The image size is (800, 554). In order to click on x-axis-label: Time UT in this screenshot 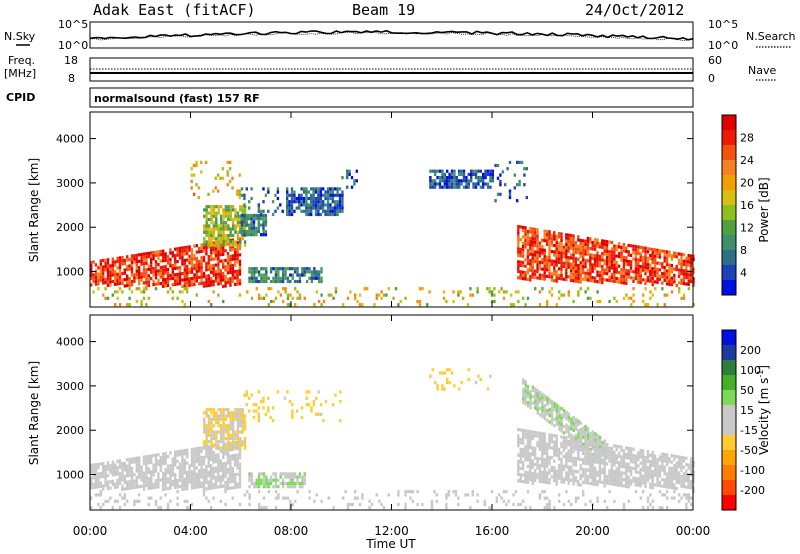, I will do `click(390, 544)`.